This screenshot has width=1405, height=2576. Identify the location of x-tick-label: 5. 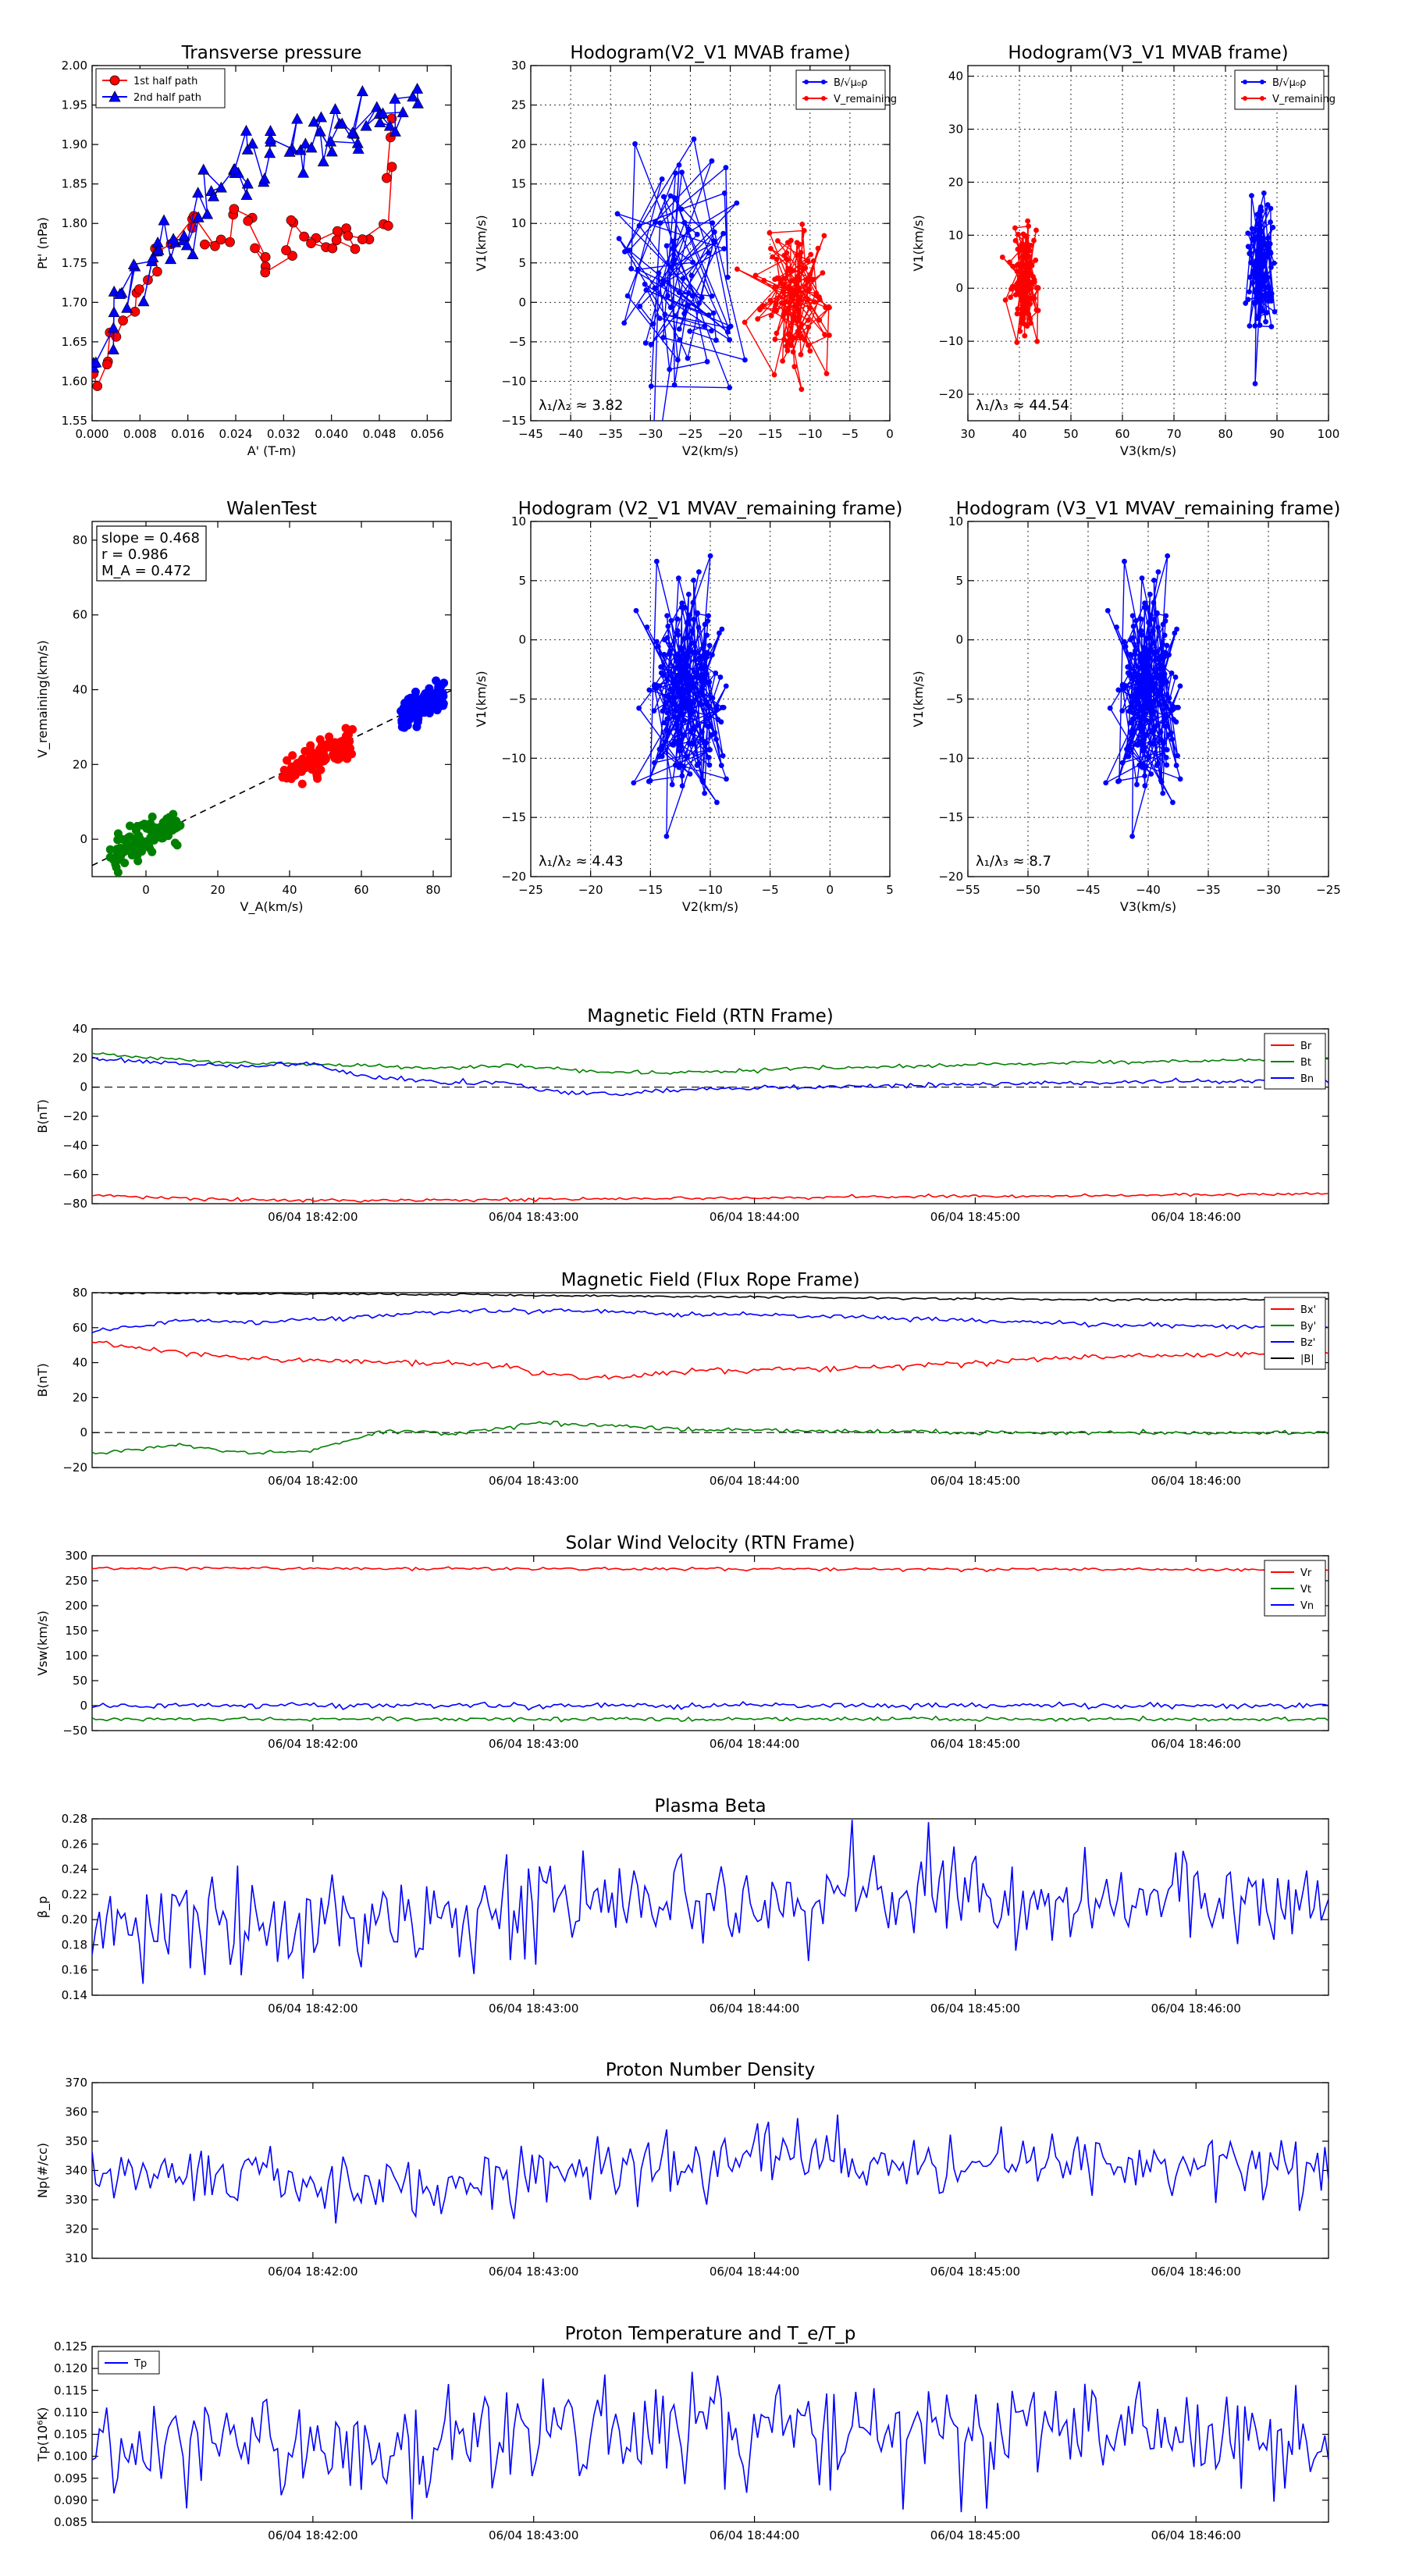
(890, 890).